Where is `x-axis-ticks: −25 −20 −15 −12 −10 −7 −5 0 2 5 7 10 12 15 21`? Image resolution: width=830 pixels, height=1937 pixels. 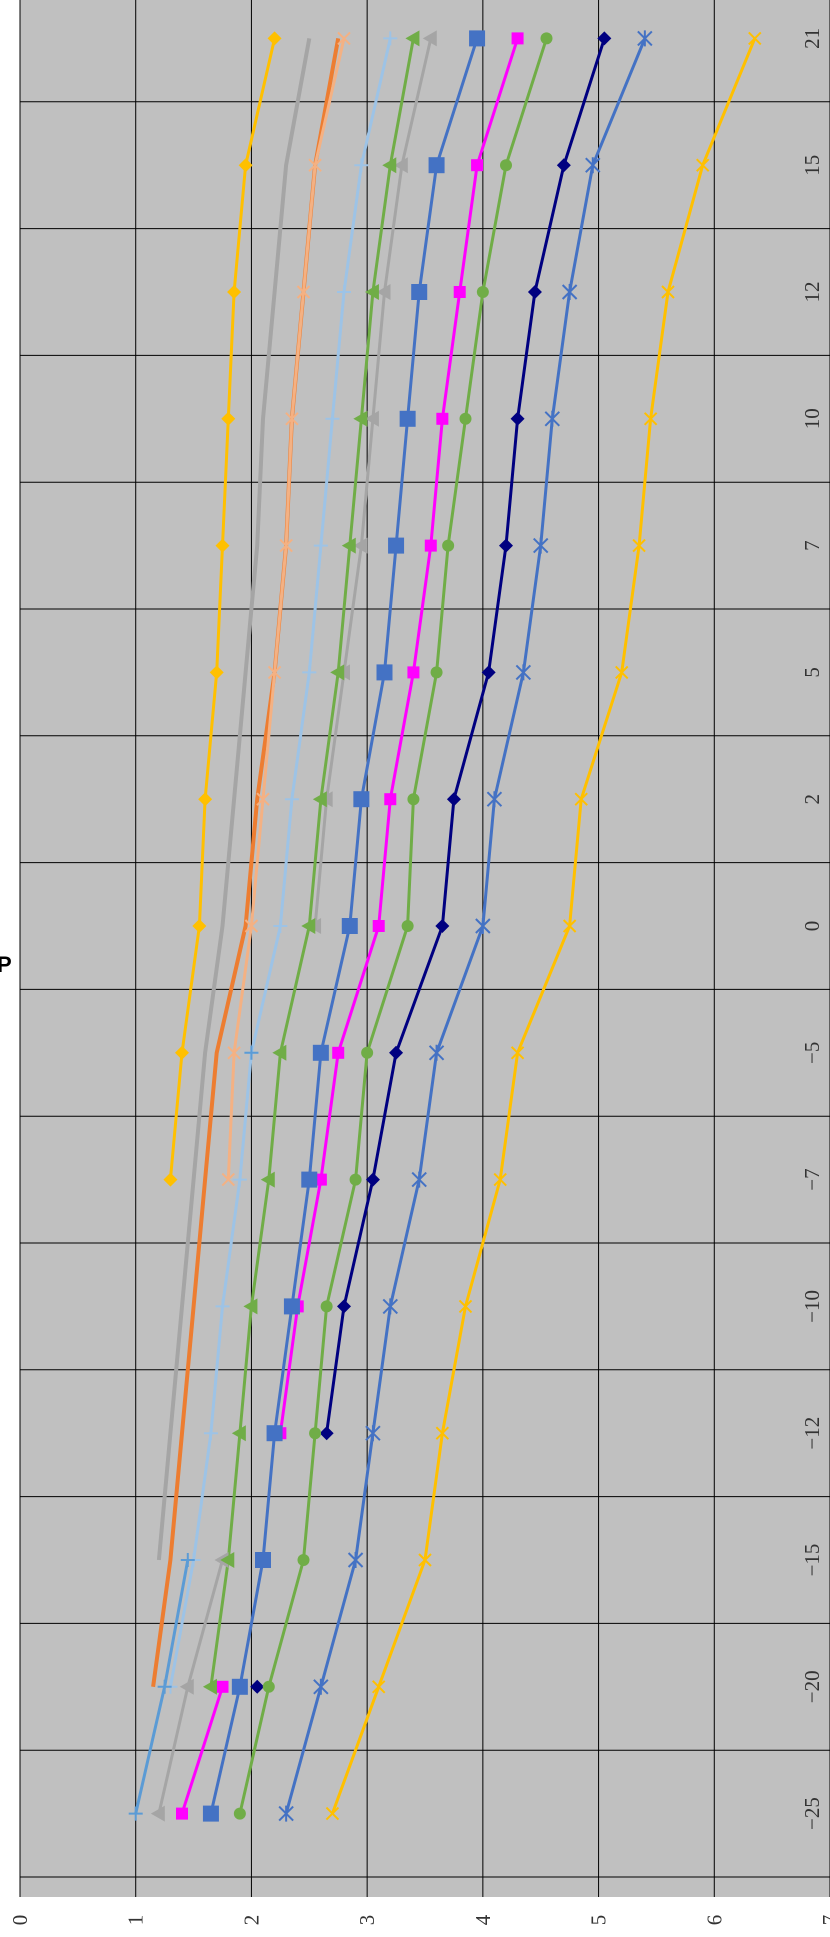
x-axis-ticks: −25 −20 −15 −12 −10 −7 −5 0 2 5 7 10 12 15 21 is located at coordinates (812, 929).